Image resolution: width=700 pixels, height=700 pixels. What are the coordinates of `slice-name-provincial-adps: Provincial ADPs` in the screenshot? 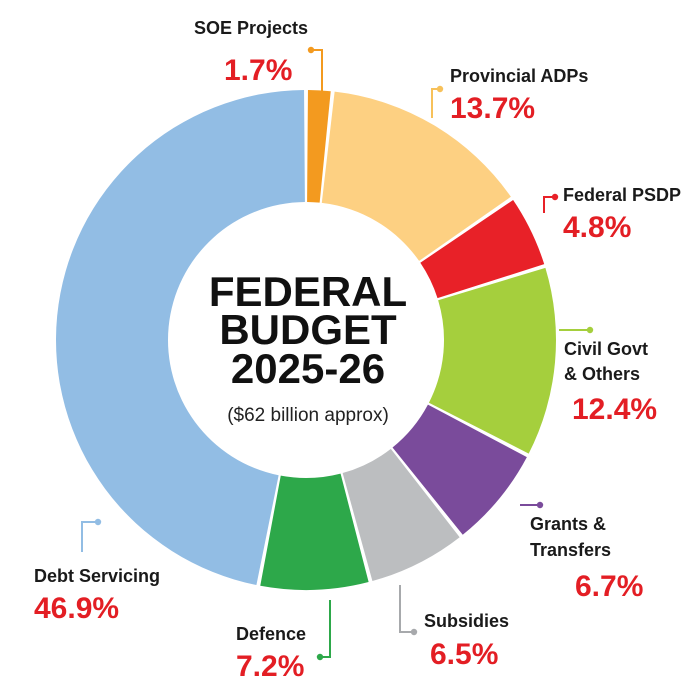 It's located at (519, 76).